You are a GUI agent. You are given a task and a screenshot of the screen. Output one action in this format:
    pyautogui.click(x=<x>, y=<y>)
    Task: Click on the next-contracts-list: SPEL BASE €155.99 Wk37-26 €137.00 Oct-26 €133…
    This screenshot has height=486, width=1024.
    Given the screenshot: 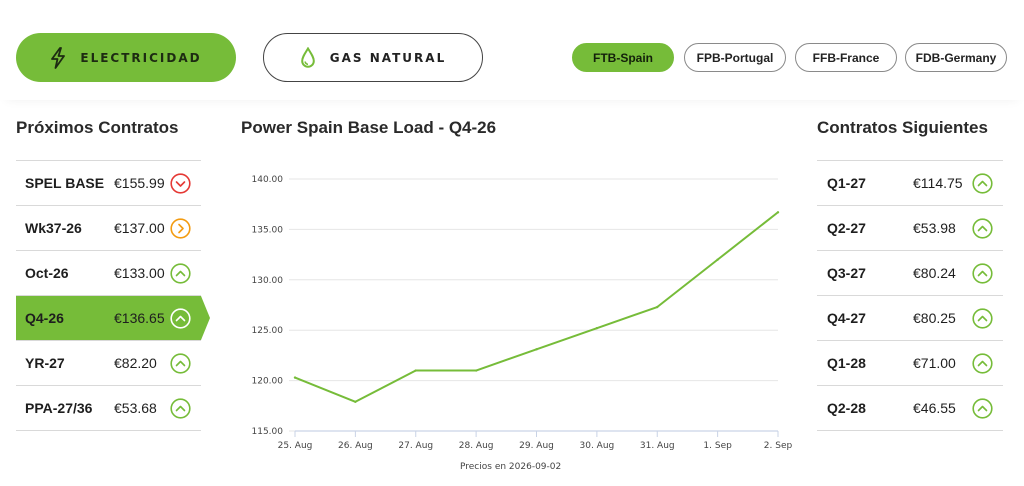 What is the action you would take?
    pyautogui.click(x=113, y=295)
    